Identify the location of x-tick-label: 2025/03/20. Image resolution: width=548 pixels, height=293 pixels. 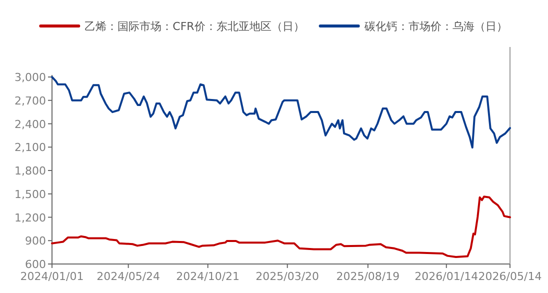
(288, 276).